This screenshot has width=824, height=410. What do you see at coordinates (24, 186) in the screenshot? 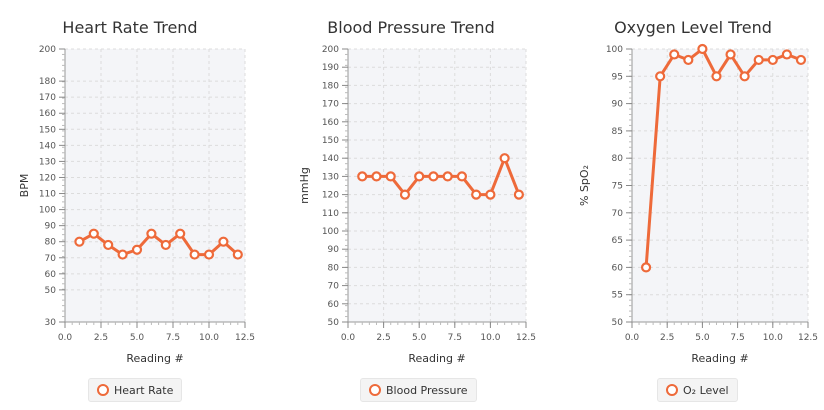
I see `y-axis-label: BPM` at bounding box center [24, 186].